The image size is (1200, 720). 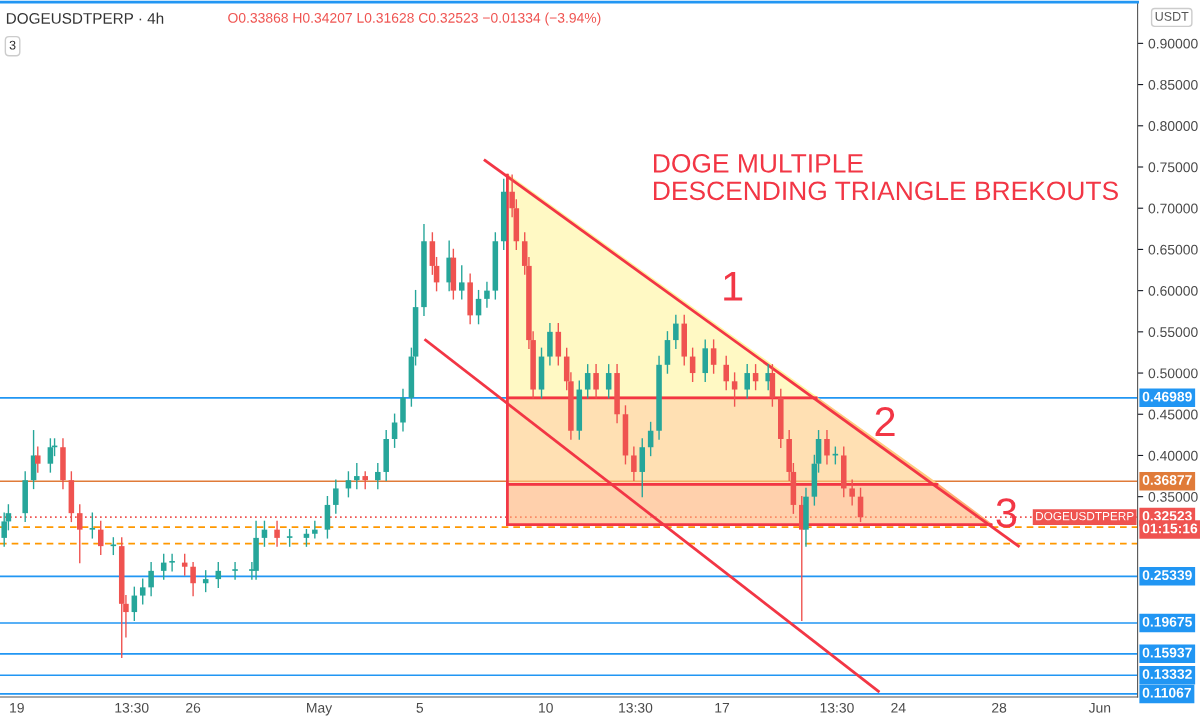 I want to click on x-tick-label: 5, so click(x=420, y=708).